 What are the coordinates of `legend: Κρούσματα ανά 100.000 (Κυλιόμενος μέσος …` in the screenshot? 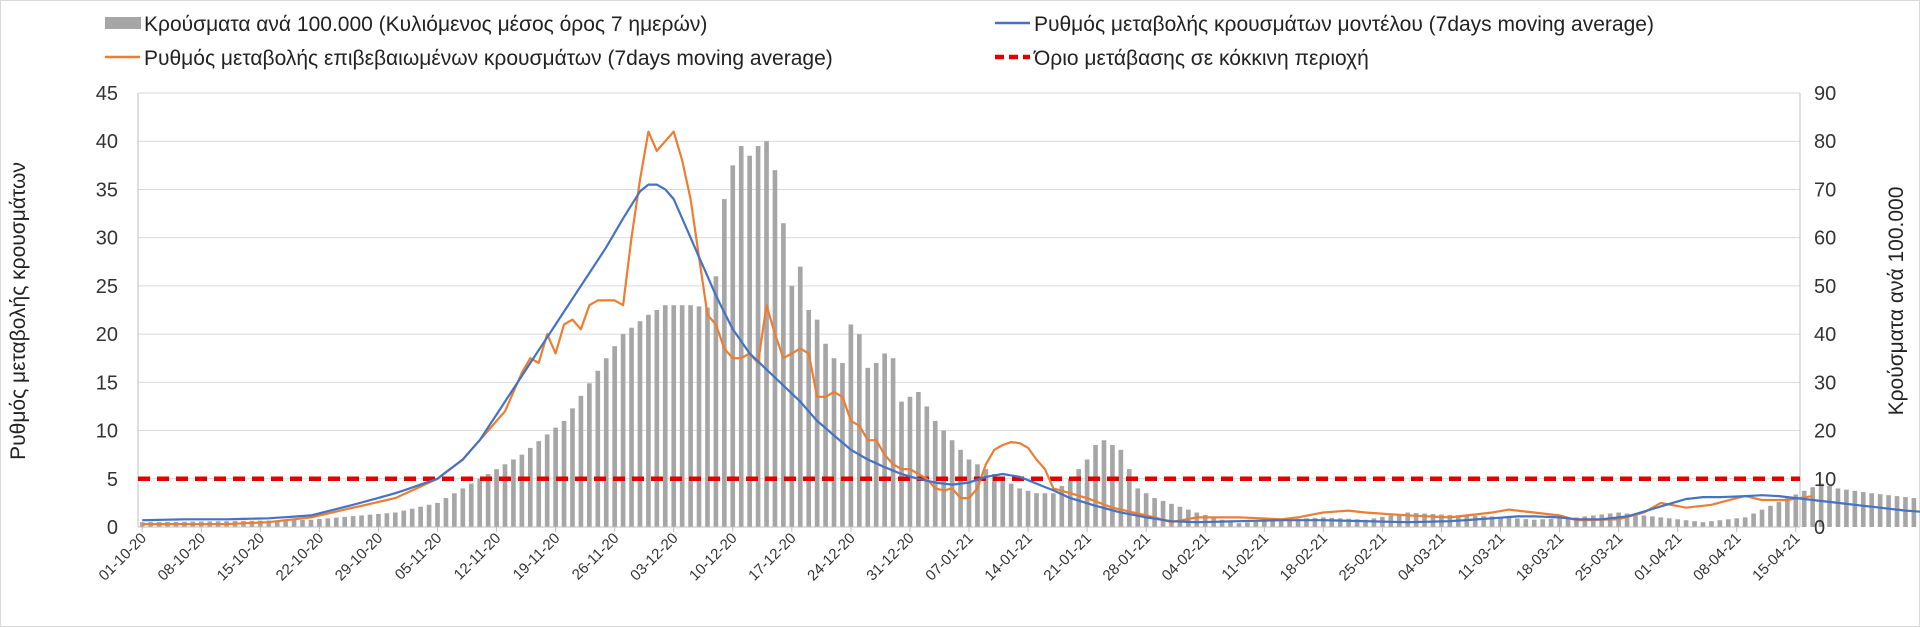 It's located at (879, 41).